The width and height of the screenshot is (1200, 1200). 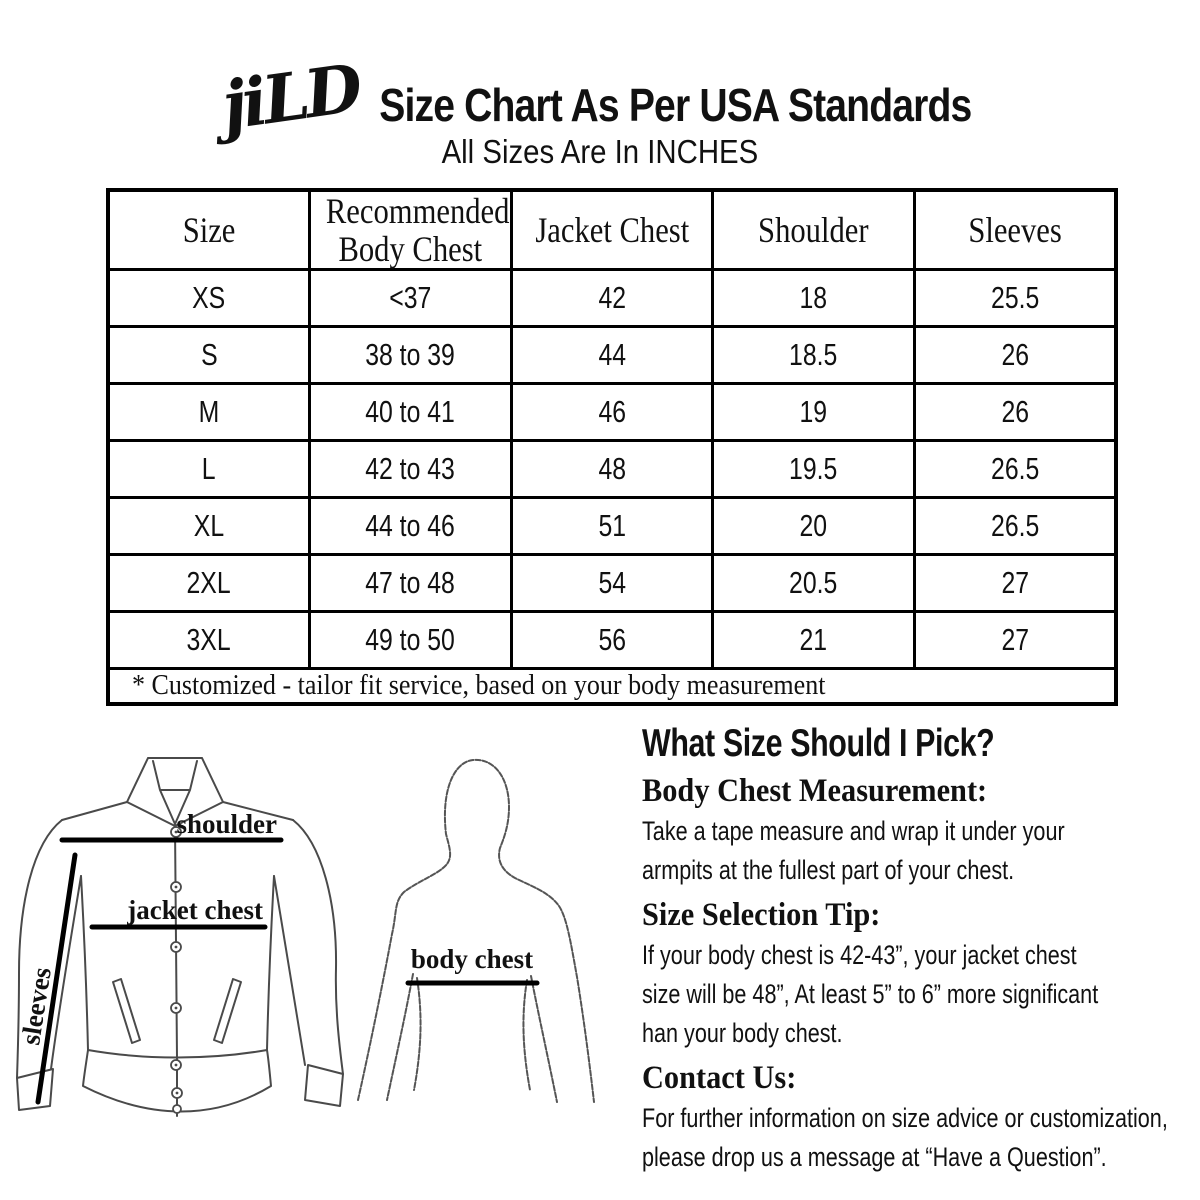 What do you see at coordinates (410, 229) in the screenshot?
I see `column-header-body-chest: Recommended Body Chest` at bounding box center [410, 229].